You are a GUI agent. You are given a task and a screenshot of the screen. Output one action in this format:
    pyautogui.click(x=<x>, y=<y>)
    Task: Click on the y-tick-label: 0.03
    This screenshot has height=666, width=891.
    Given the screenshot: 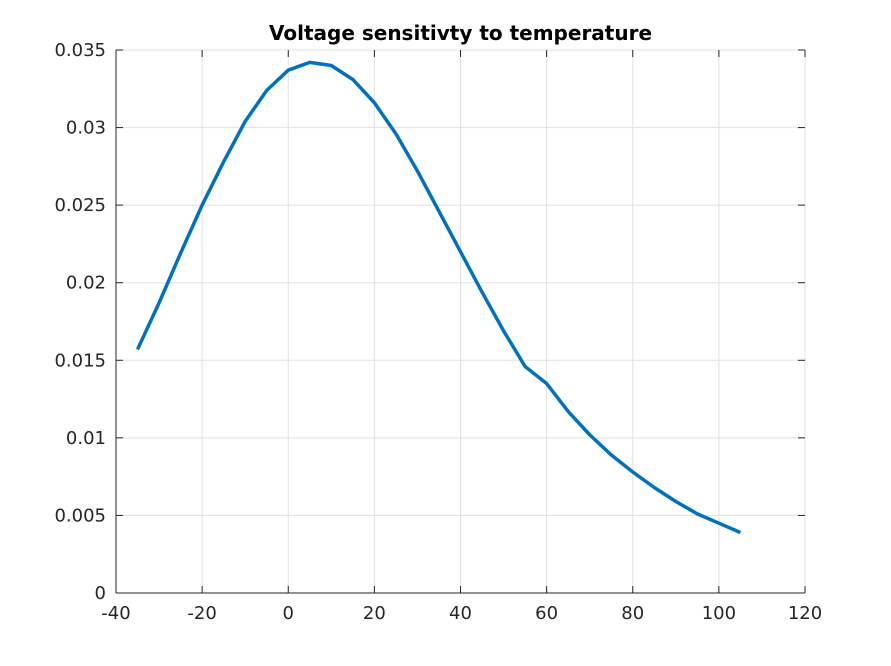 What is the action you would take?
    pyautogui.click(x=86, y=128)
    